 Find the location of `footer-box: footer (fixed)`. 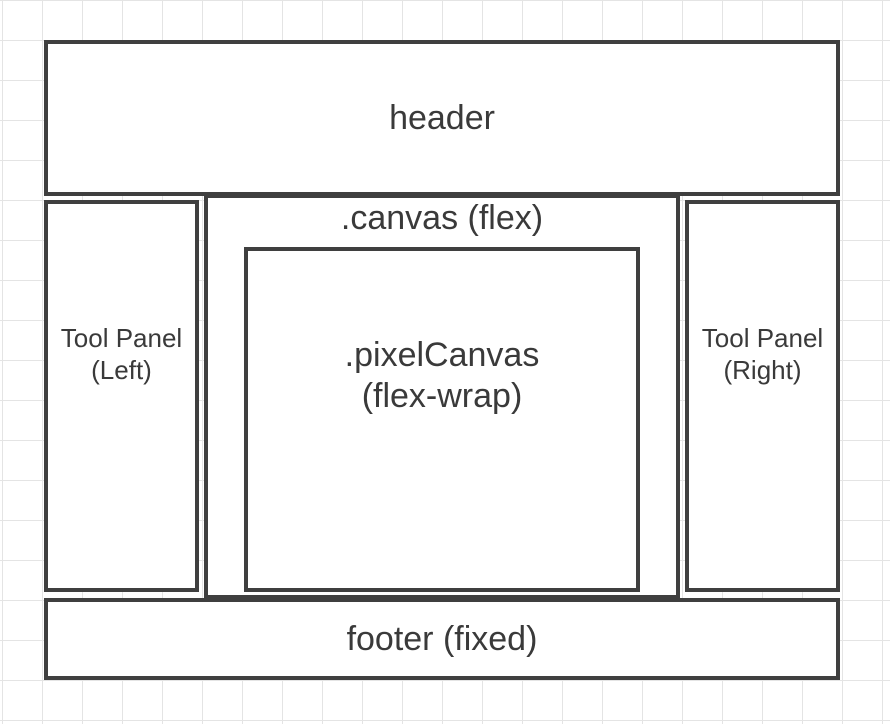

footer-box: footer (fixed) is located at coordinates (442, 639).